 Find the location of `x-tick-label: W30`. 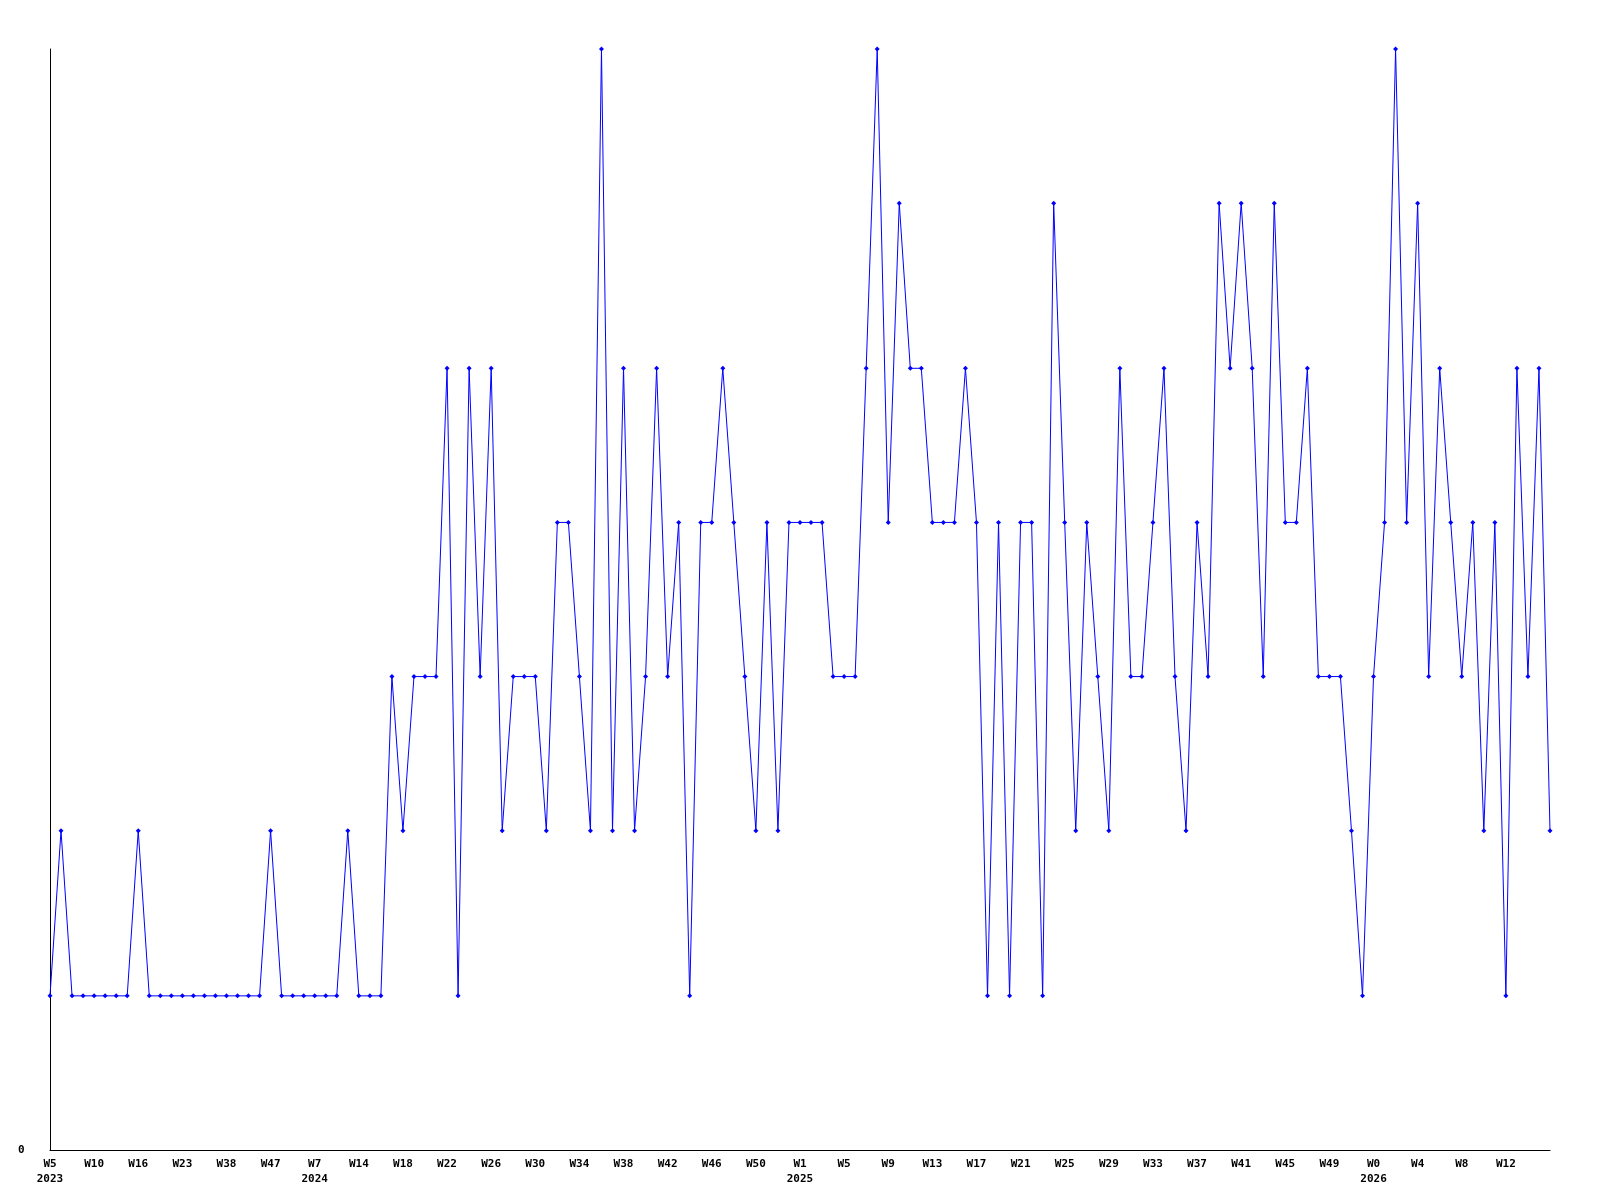

x-tick-label: W30 is located at coordinates (535, 1163).